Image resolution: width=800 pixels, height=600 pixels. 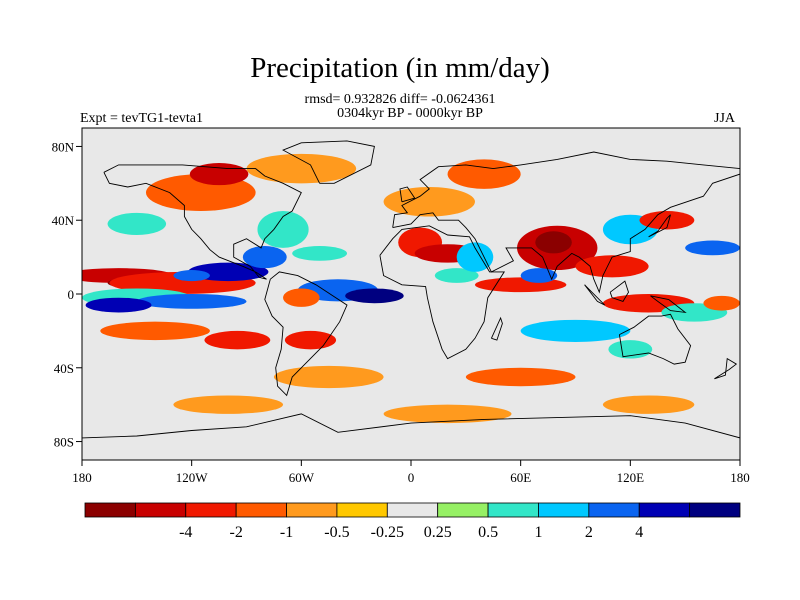 I want to click on longitude-axis: 180 120W 60W 0 60E 120E 180, so click(x=411, y=472).